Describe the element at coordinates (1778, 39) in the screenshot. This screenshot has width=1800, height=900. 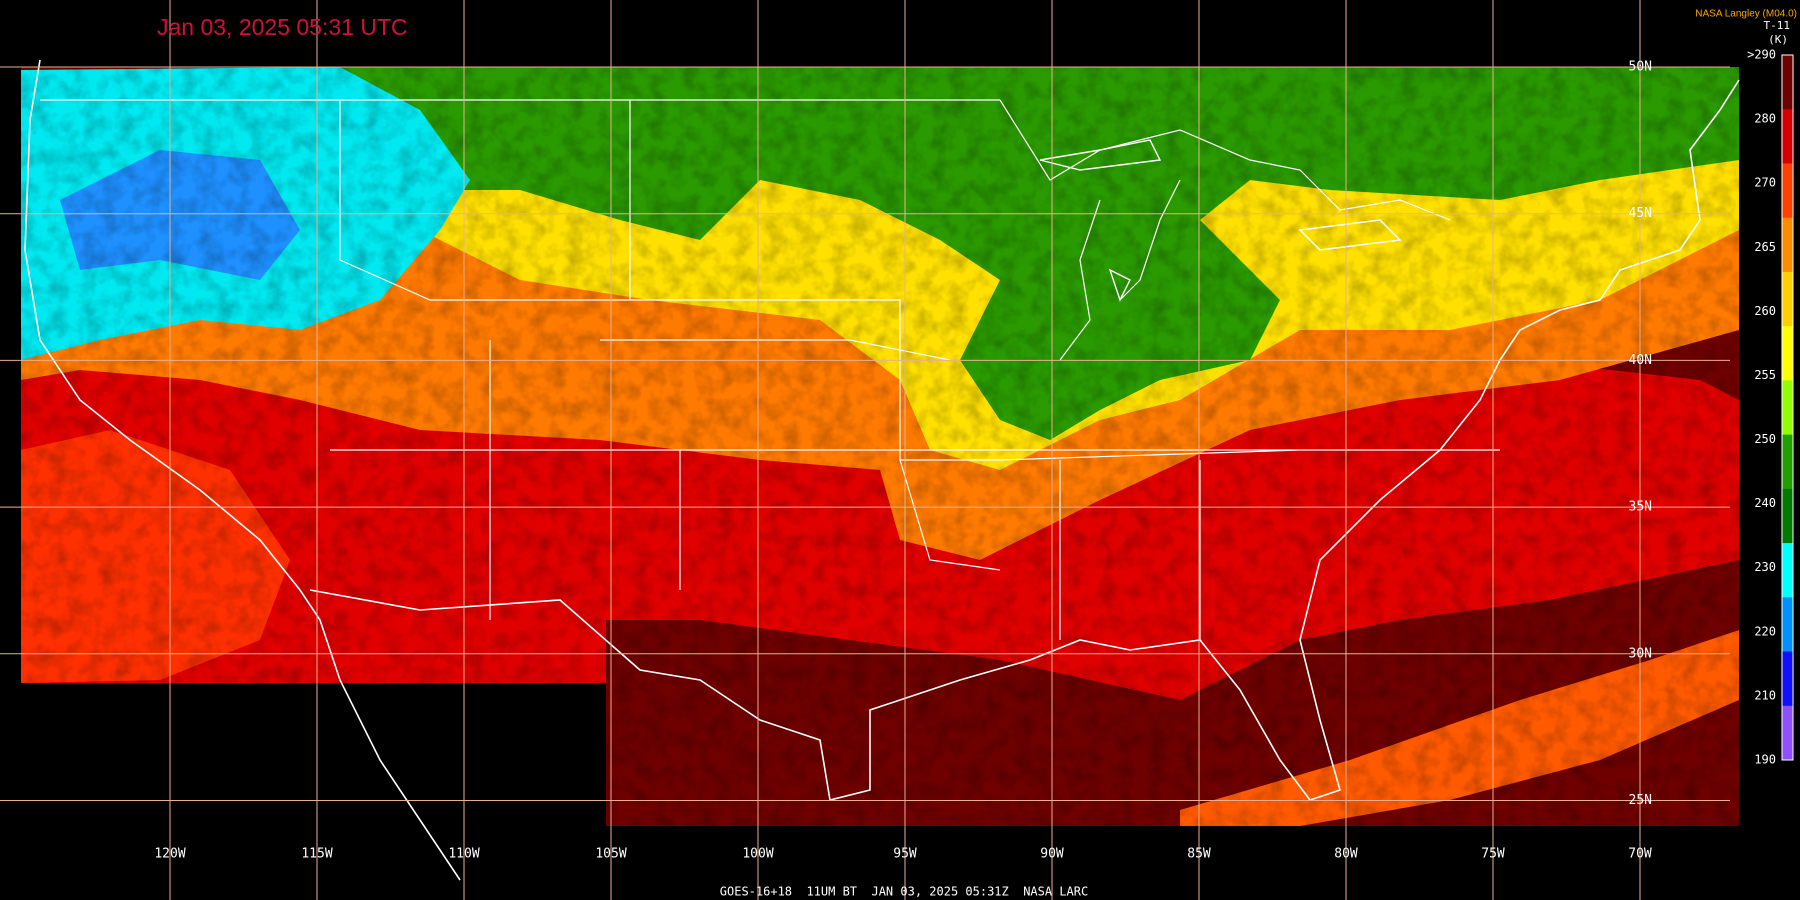
I see `unit: (K)` at that location.